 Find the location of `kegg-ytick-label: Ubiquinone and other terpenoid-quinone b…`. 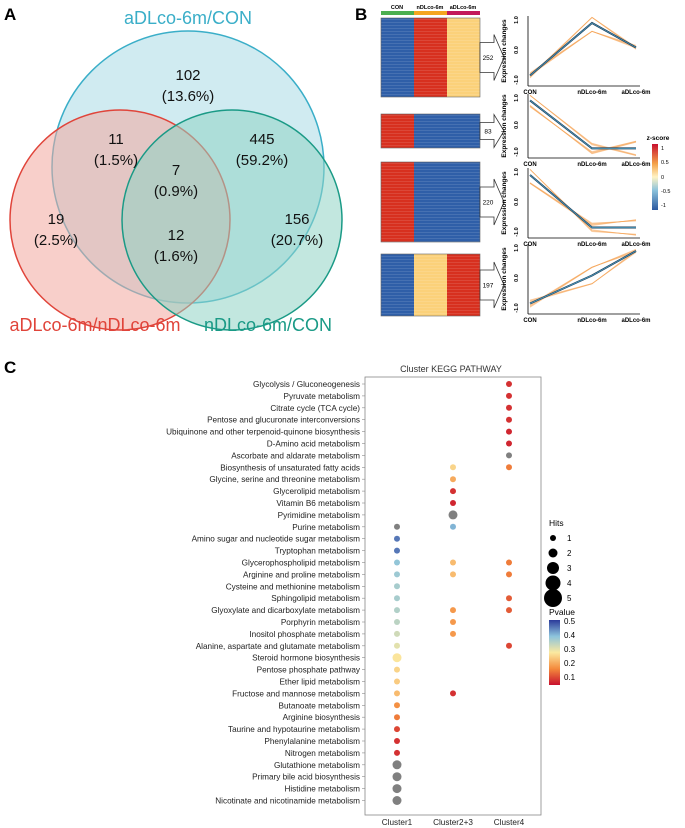

kegg-ytick-label: Ubiquinone and other terpenoid-quinone b… is located at coordinates (263, 432).